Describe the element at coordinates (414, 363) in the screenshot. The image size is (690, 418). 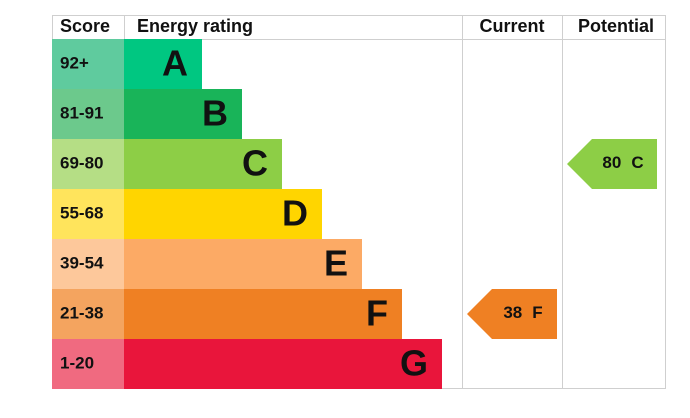
I see `rating-letter: G` at that location.